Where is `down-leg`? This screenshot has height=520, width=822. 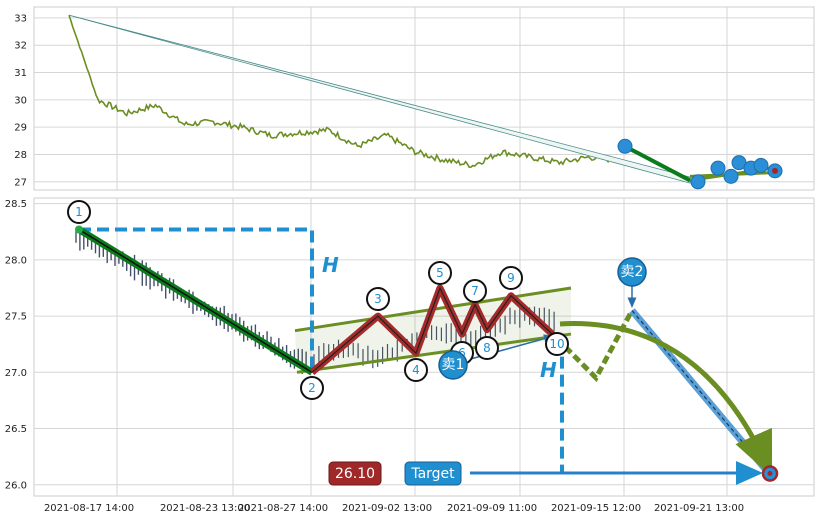 down-leg is located at coordinates (657, 163).